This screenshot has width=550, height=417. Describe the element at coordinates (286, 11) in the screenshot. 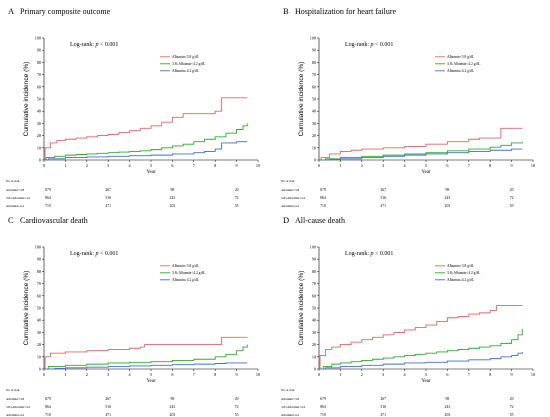

I see `panel-label: B` at that location.